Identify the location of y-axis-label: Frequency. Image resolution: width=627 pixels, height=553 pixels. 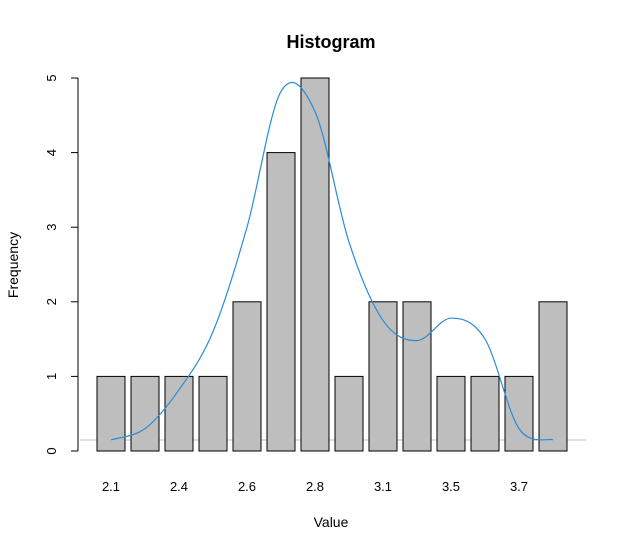
(13, 265).